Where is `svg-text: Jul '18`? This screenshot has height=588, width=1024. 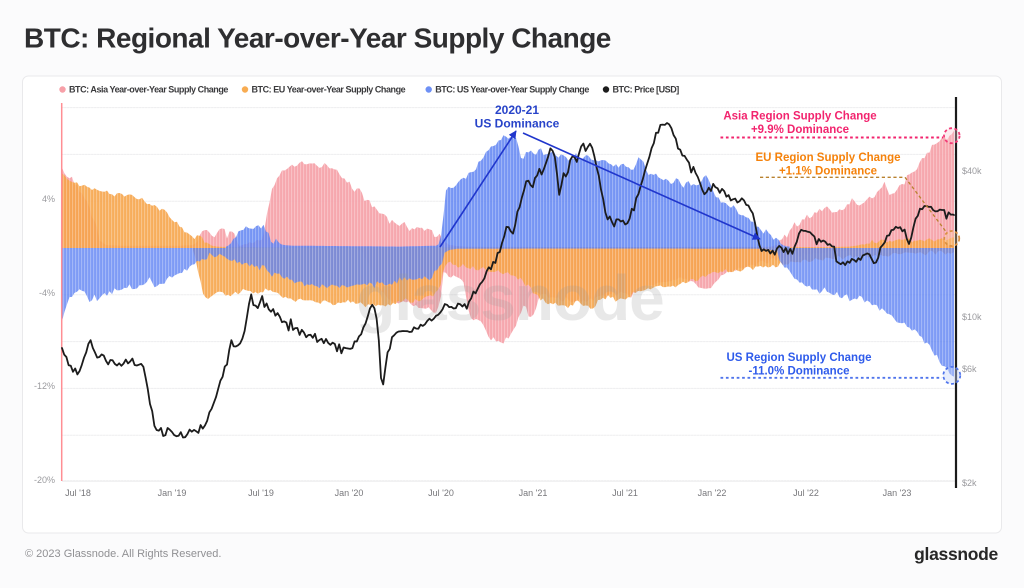
svg-text: Jul '18 is located at coordinates (78, 493).